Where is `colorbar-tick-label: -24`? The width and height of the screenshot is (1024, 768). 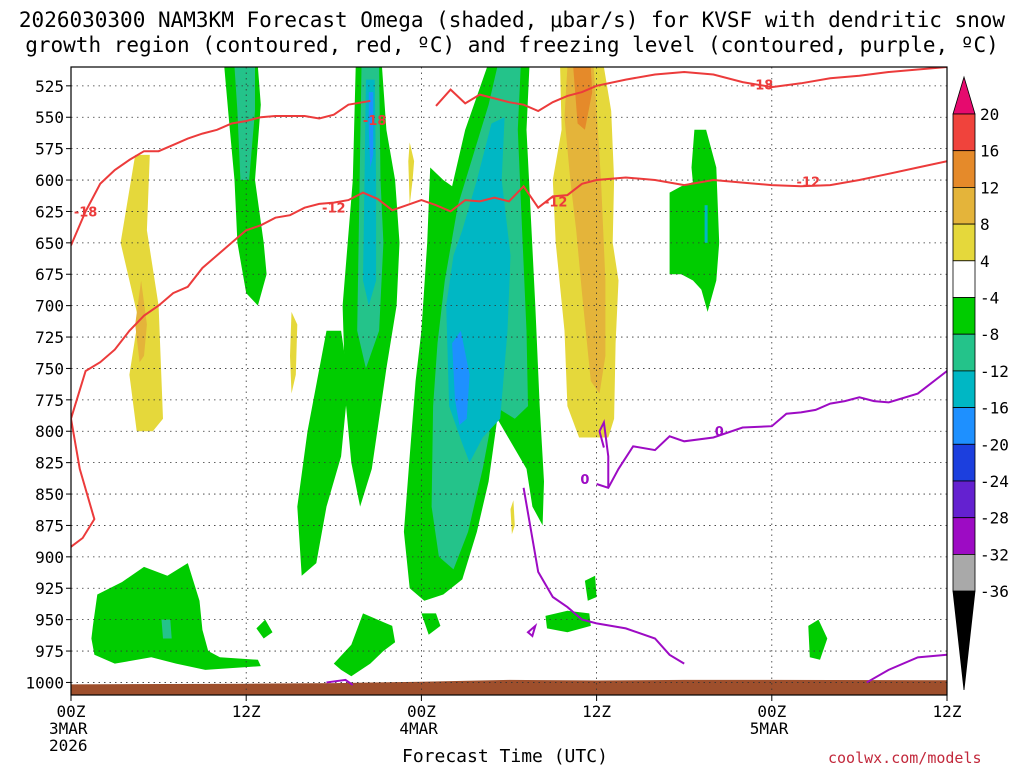 colorbar-tick-label: -24 is located at coordinates (994, 481).